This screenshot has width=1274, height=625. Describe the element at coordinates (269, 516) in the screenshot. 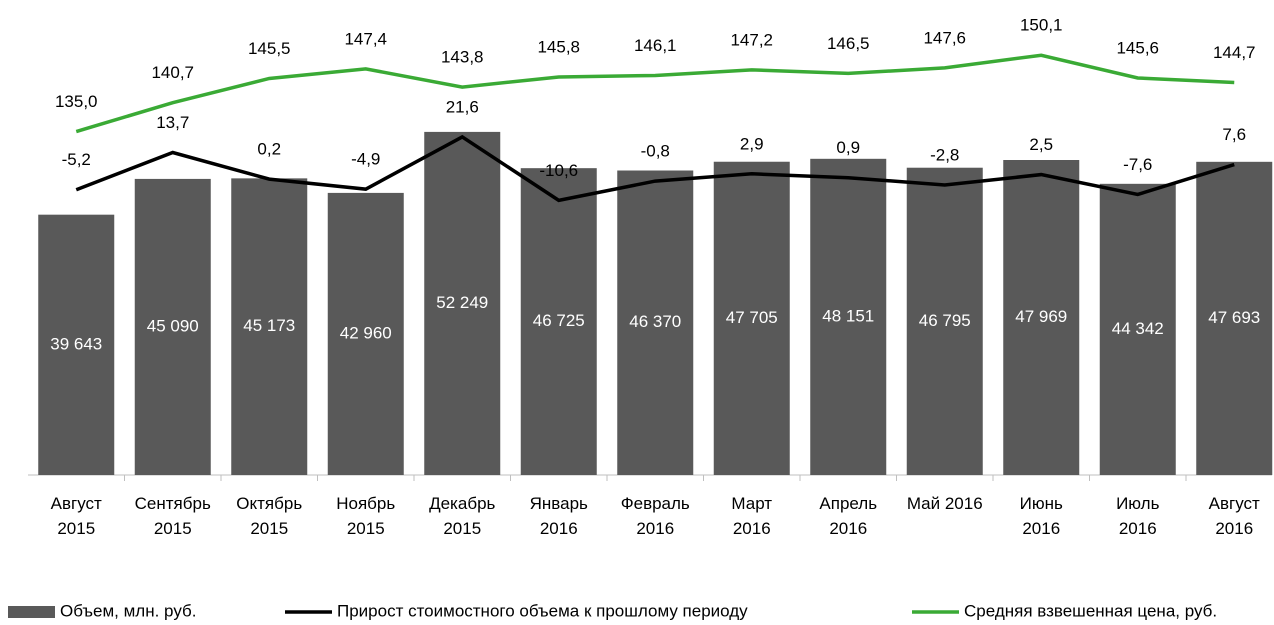

I see `x-tick-label: Октябрь 2015` at that location.